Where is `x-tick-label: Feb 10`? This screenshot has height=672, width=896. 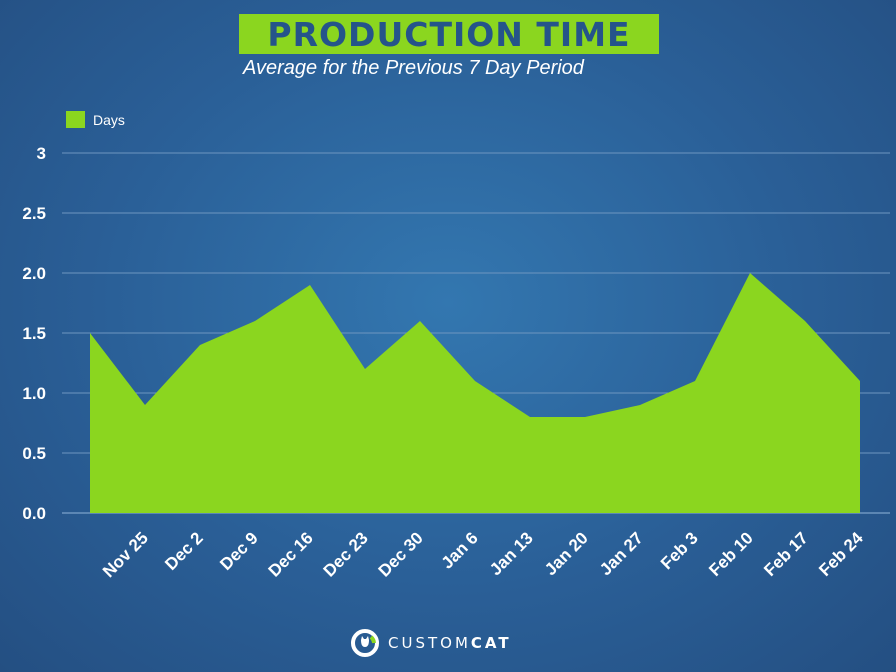 x-tick-label: Feb 10 is located at coordinates (731, 554).